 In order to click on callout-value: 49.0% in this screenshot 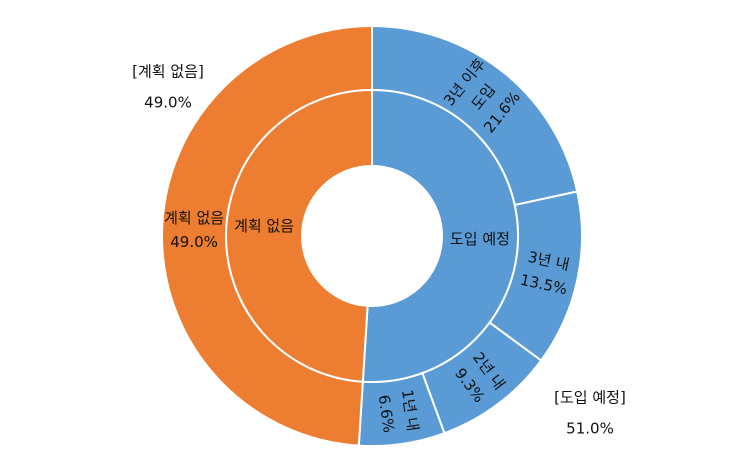, I will do `click(168, 103)`.